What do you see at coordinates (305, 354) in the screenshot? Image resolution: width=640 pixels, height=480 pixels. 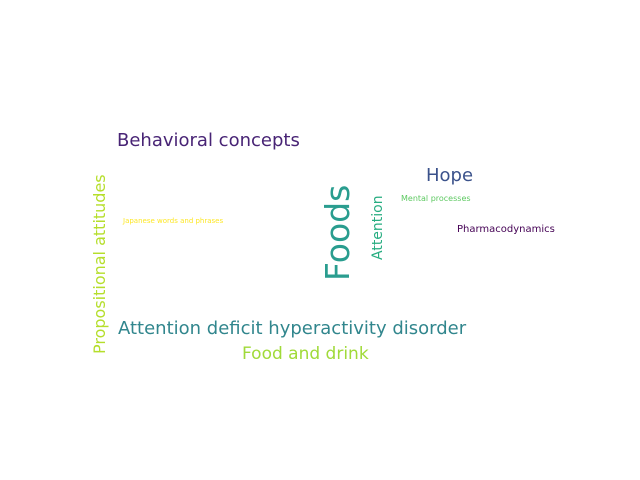 I see `word-food-and-drink: Food and drink` at bounding box center [305, 354].